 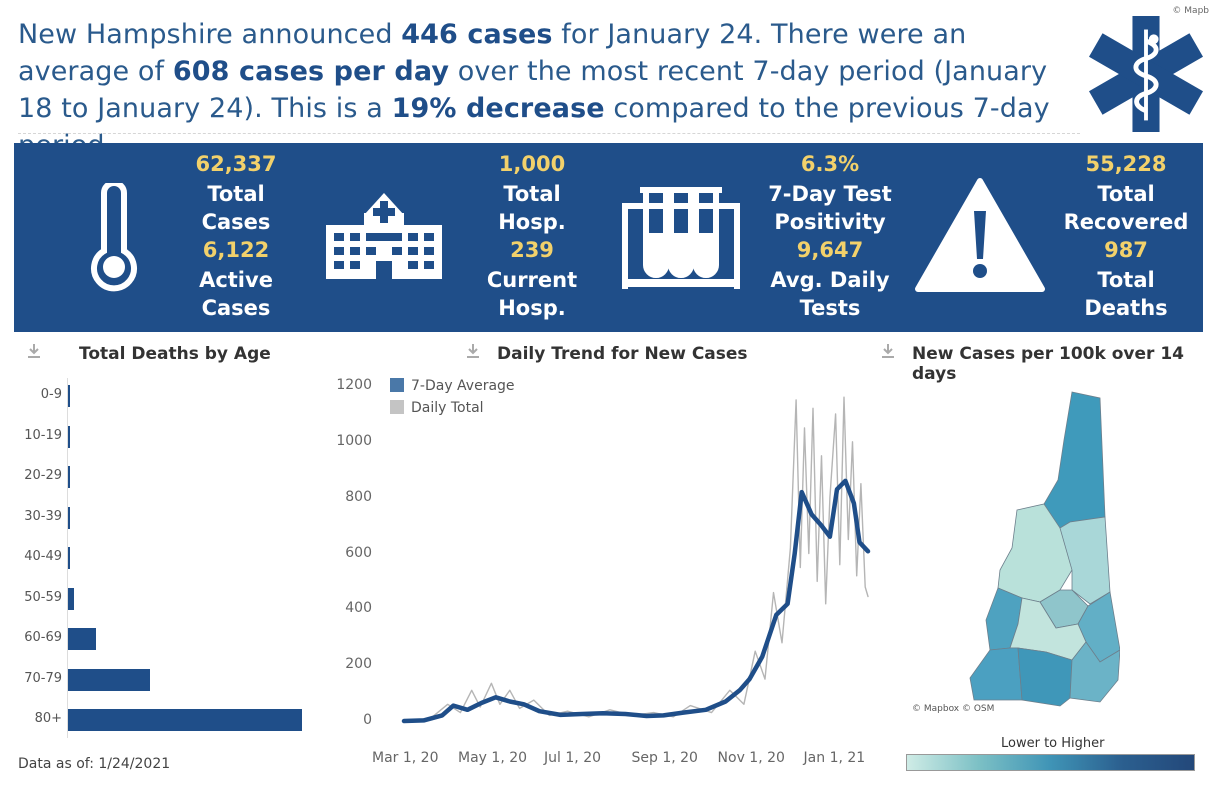 What do you see at coordinates (477, 34) in the screenshot?
I see `headline-cases: 446 cases` at bounding box center [477, 34].